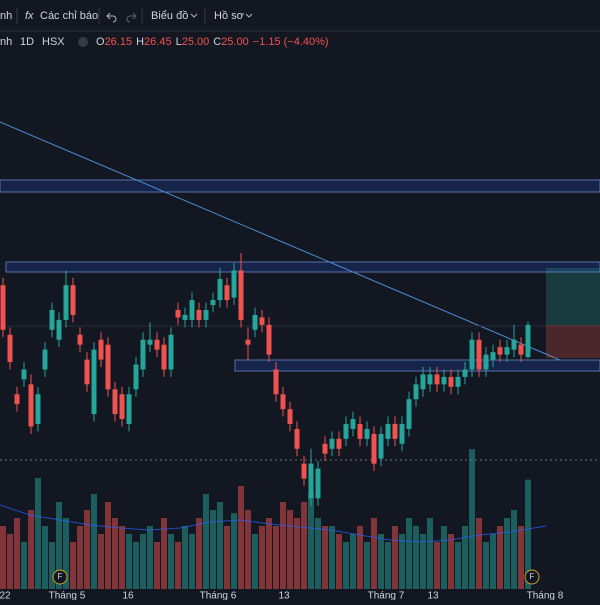 Image resolution: width=600 pixels, height=605 pixels. Describe the element at coordinates (179, 42) in the screenshot. I see `legend-label: L` at that location.